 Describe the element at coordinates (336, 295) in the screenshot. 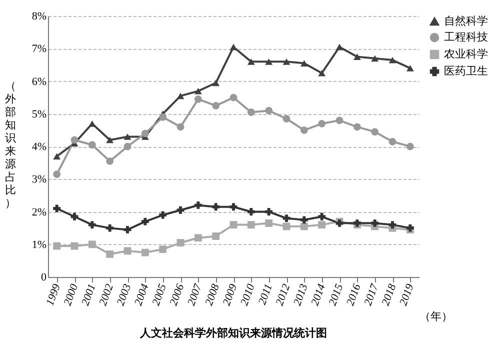

I see `x-tick-label: 2015` at that location.